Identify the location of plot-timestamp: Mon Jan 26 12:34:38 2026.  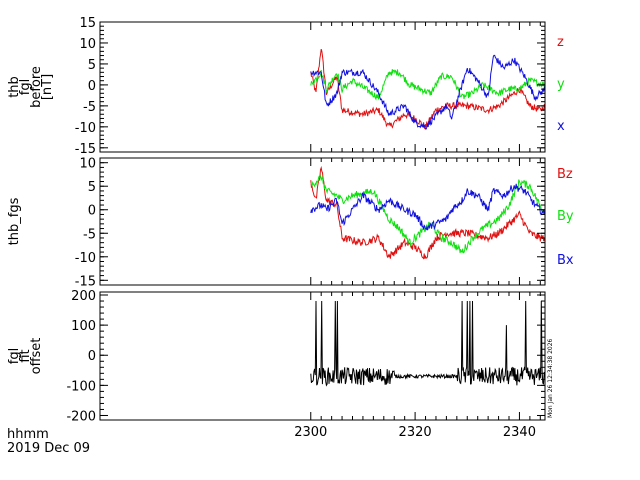
(550, 378).